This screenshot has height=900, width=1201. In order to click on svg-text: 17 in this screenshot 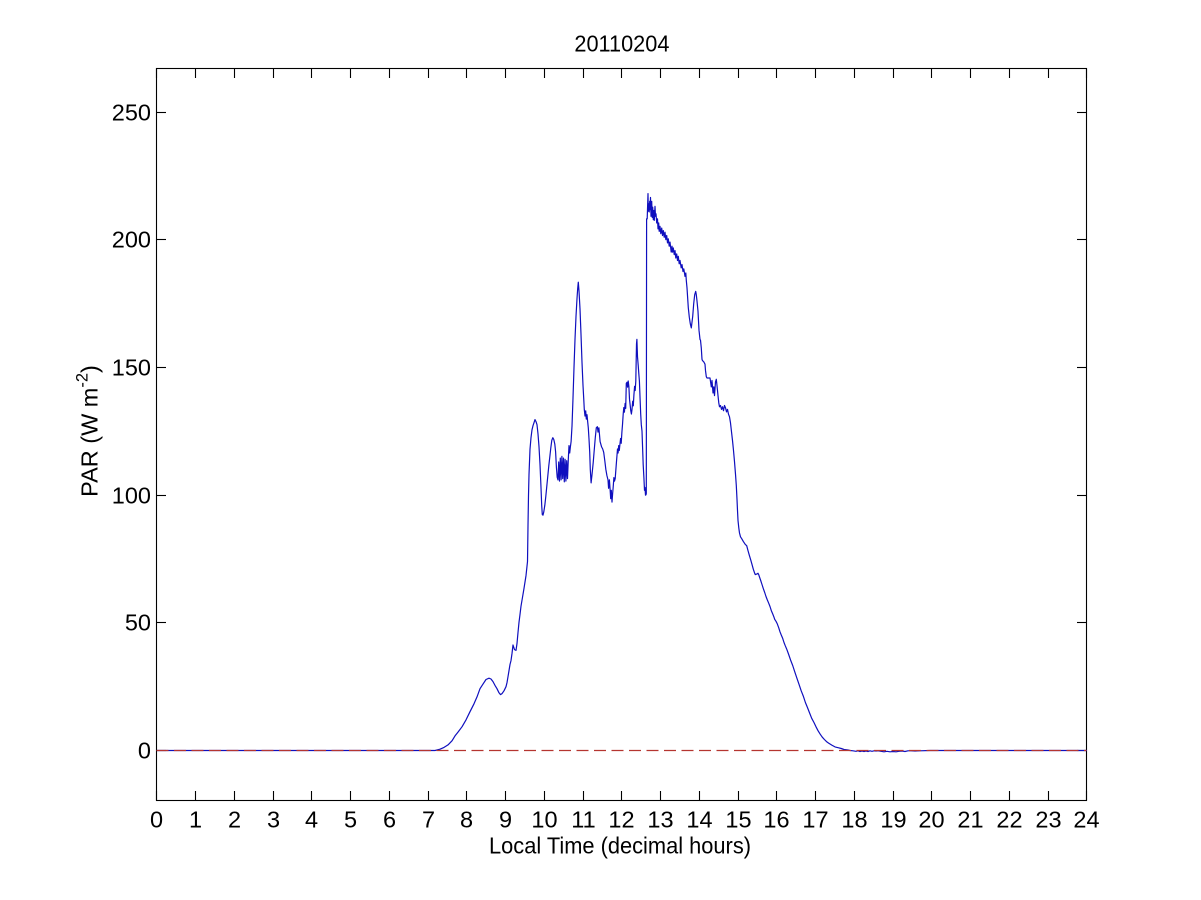, I will do `click(815, 820)`.